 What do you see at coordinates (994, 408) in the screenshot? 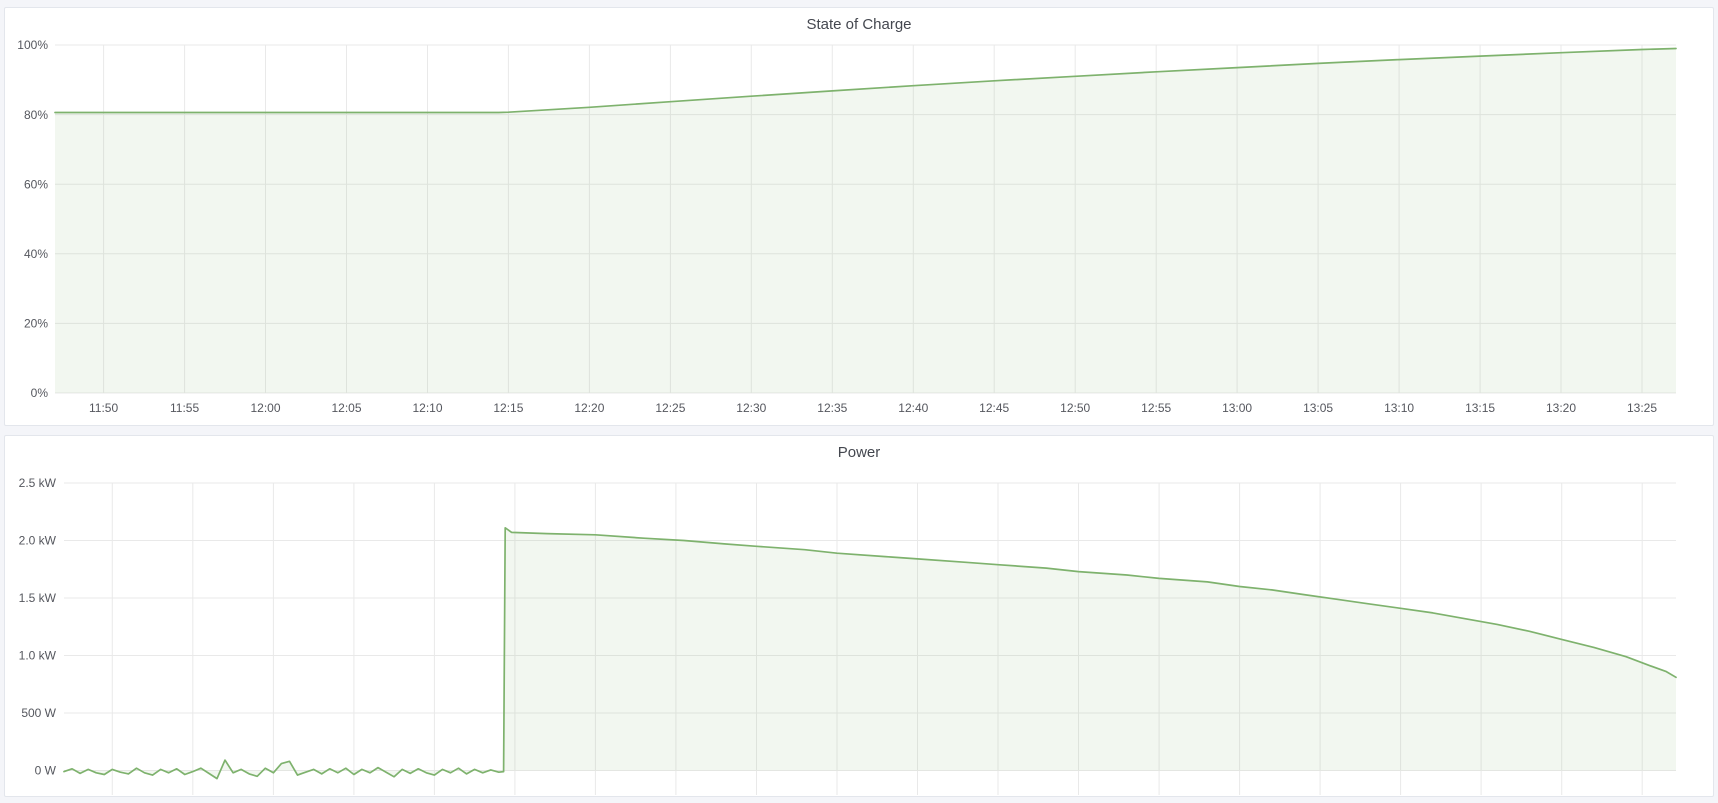
I see `svg-text: 12:45` at bounding box center [994, 408].